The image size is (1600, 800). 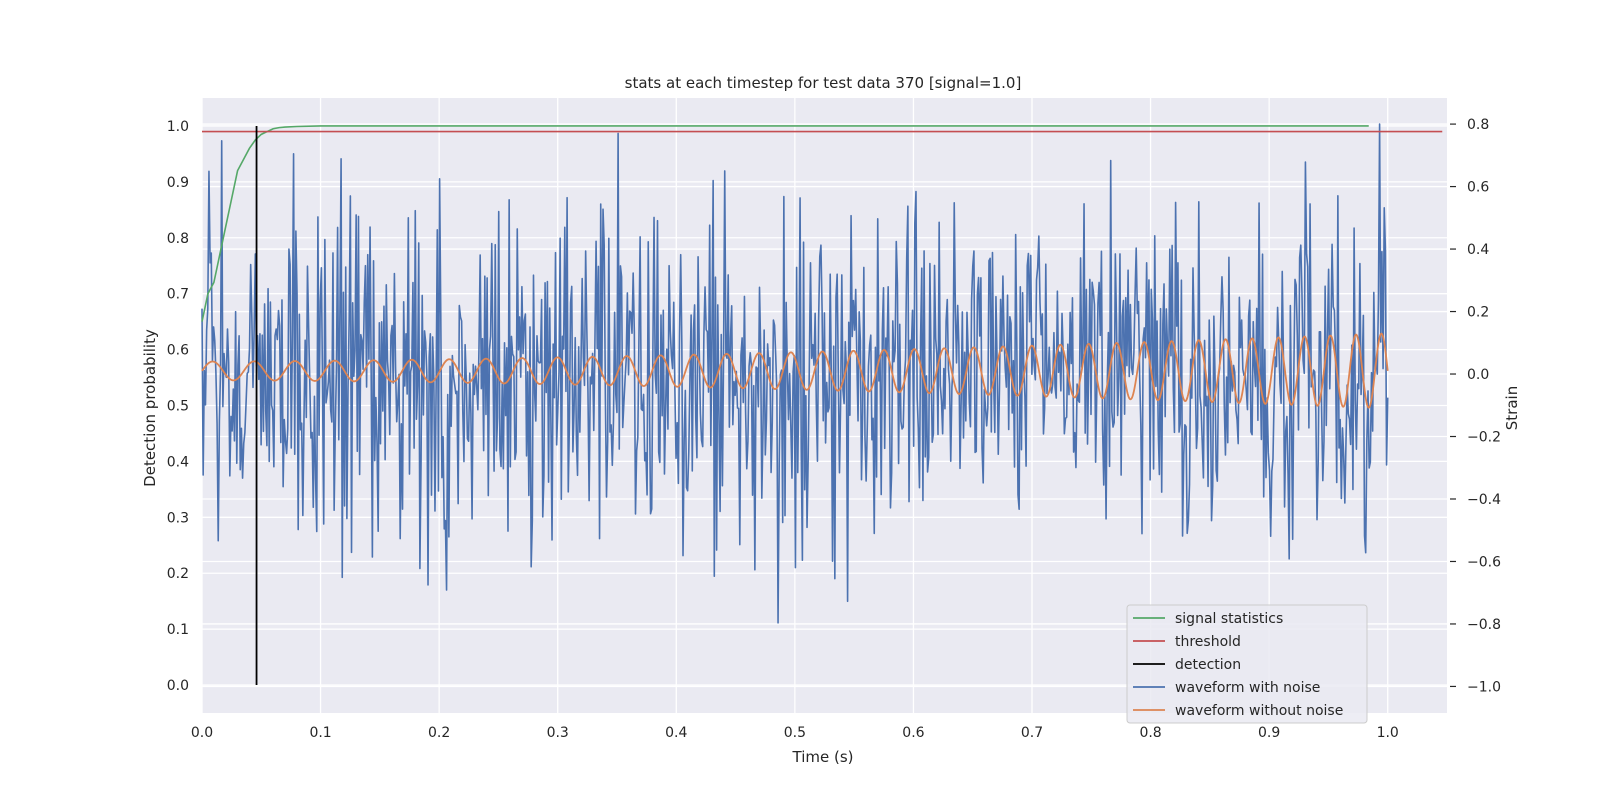 What do you see at coordinates (1478, 313) in the screenshot?
I see `y-right-tick-label: 0.2` at bounding box center [1478, 313].